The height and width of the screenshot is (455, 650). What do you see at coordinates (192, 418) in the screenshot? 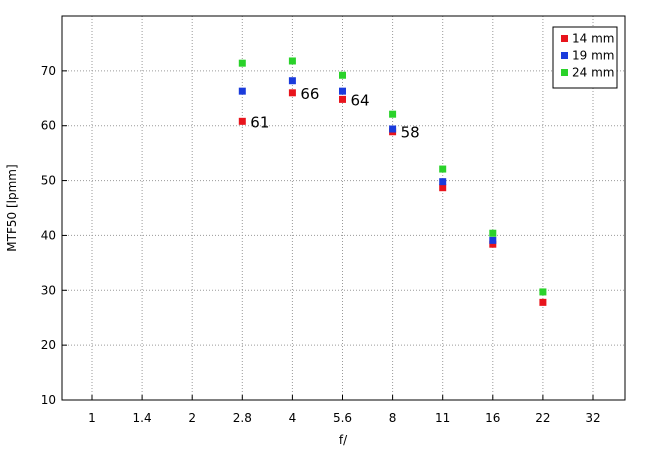
I see `x-tick-label: 2` at bounding box center [192, 418].